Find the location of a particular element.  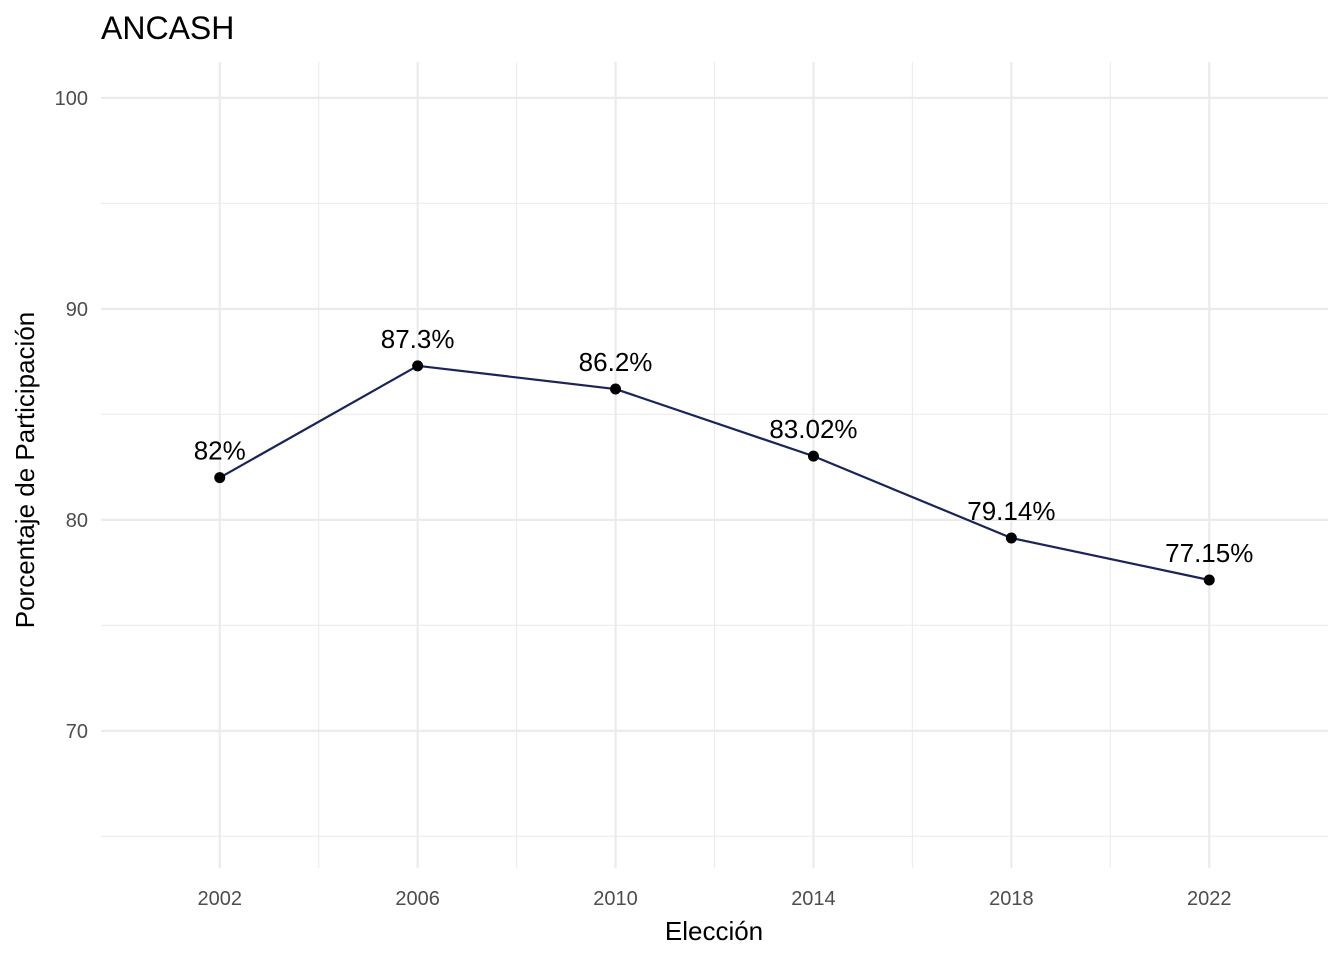

y-tick-label: 80 is located at coordinates (77, 521).